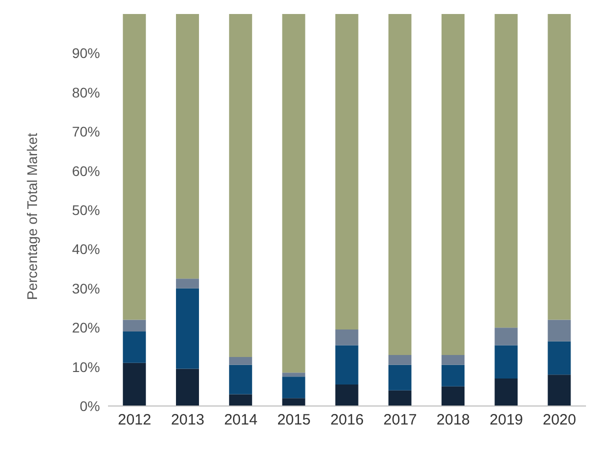  What do you see at coordinates (400, 420) in the screenshot?
I see `x-tick-label: 2017` at bounding box center [400, 420].